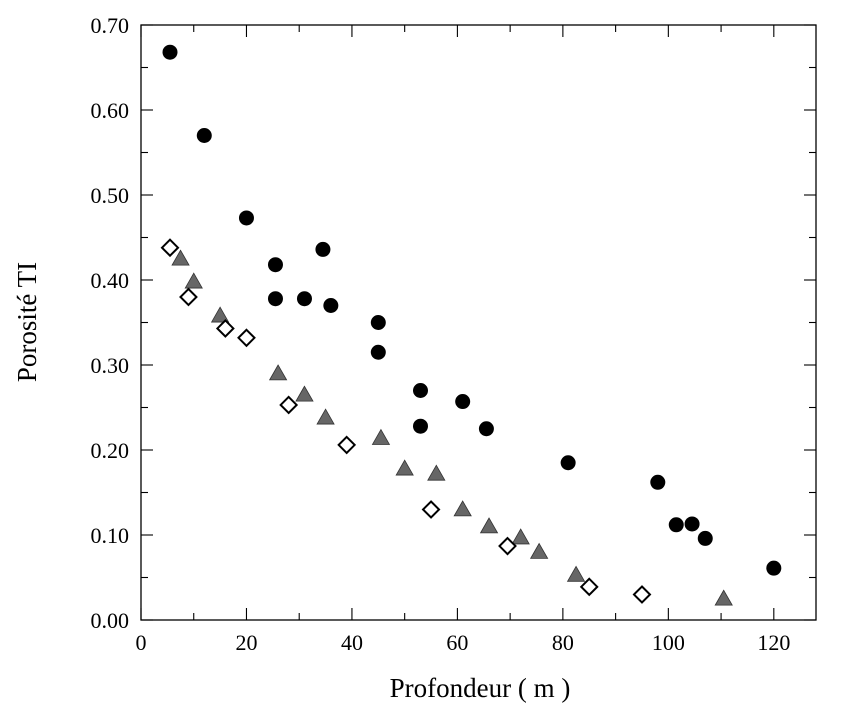  Describe the element at coordinates (668, 642) in the screenshot. I see `x-tick-label: 100` at that location.